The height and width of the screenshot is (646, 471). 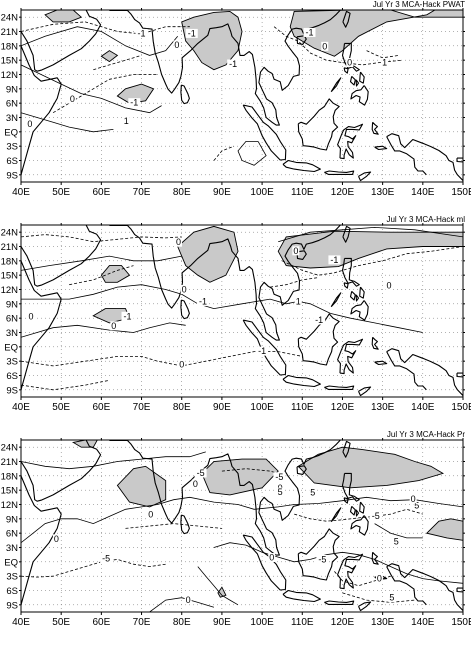 I want to click on x-tick-label: 60E, so click(x=101, y=407).